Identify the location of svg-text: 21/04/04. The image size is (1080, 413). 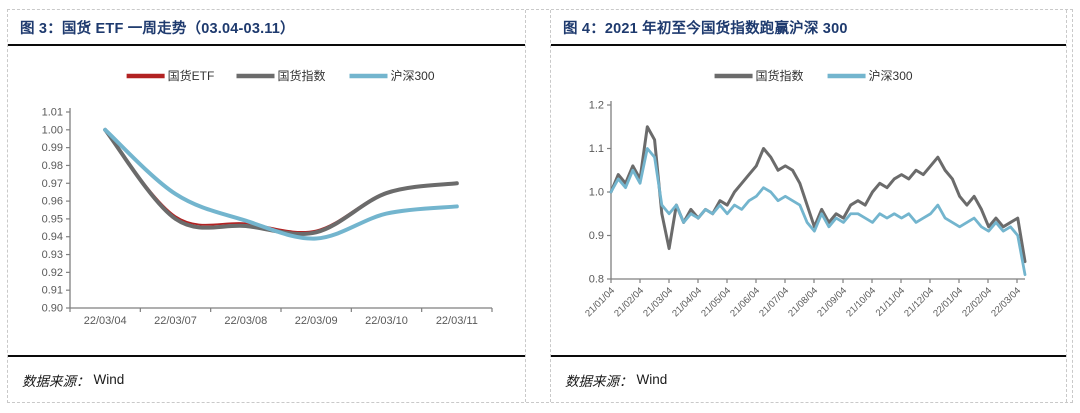
(687, 302).